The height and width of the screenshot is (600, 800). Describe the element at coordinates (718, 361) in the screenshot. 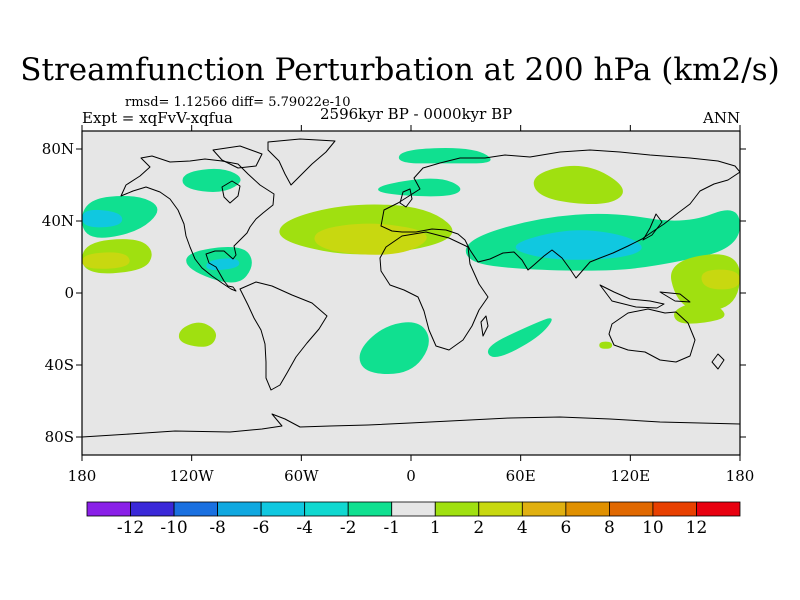

I see `coast-new-zealand` at that location.